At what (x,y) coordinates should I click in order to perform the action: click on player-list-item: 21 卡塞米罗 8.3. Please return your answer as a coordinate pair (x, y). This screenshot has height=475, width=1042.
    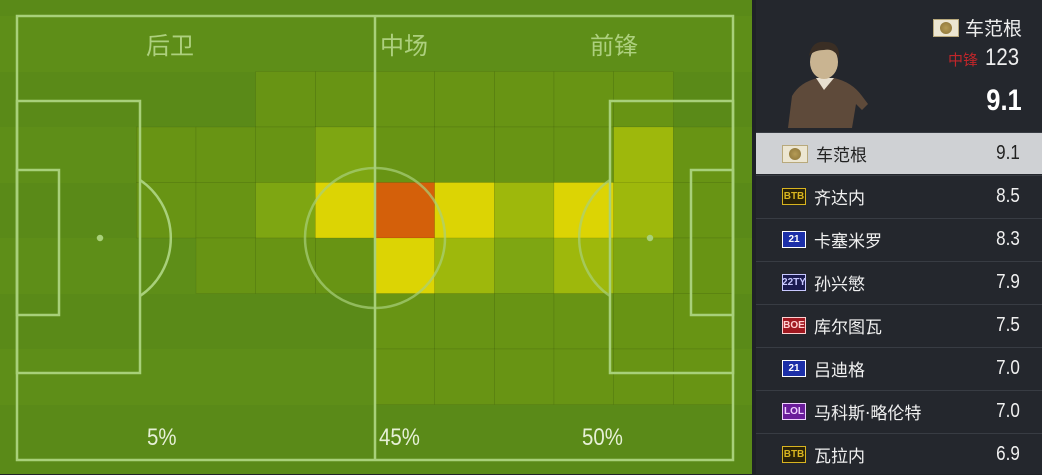
    Looking at the image, I should click on (899, 239).